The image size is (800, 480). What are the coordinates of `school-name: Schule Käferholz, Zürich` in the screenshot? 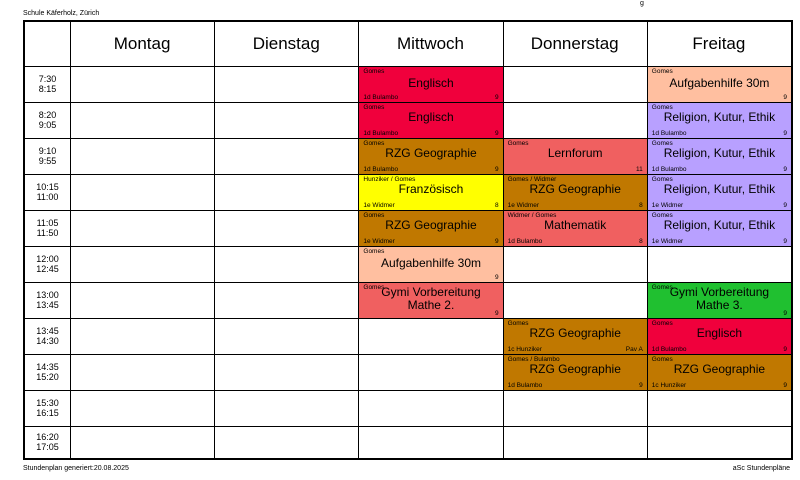 It's located at (61, 13).